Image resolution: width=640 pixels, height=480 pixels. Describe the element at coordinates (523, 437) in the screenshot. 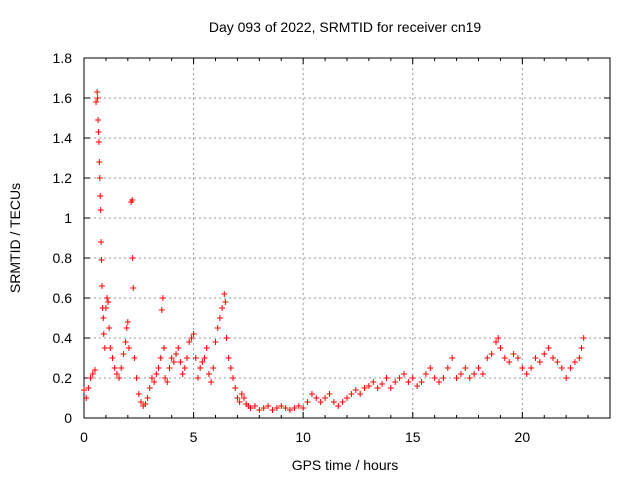

I see `x-tick-label: 20` at that location.